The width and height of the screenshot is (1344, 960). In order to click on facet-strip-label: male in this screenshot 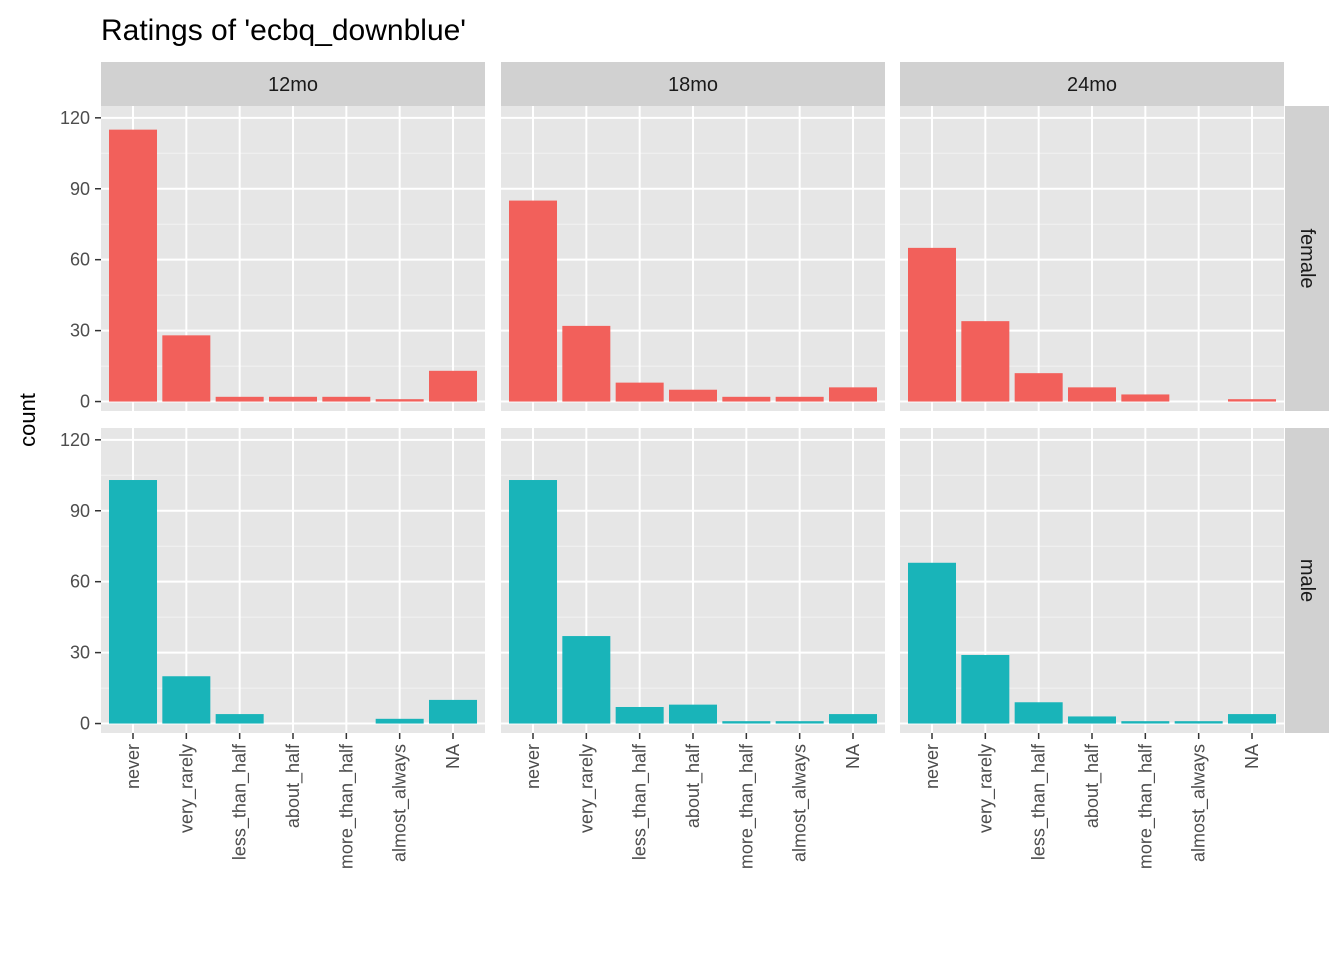, I will do `click(1307, 580)`.